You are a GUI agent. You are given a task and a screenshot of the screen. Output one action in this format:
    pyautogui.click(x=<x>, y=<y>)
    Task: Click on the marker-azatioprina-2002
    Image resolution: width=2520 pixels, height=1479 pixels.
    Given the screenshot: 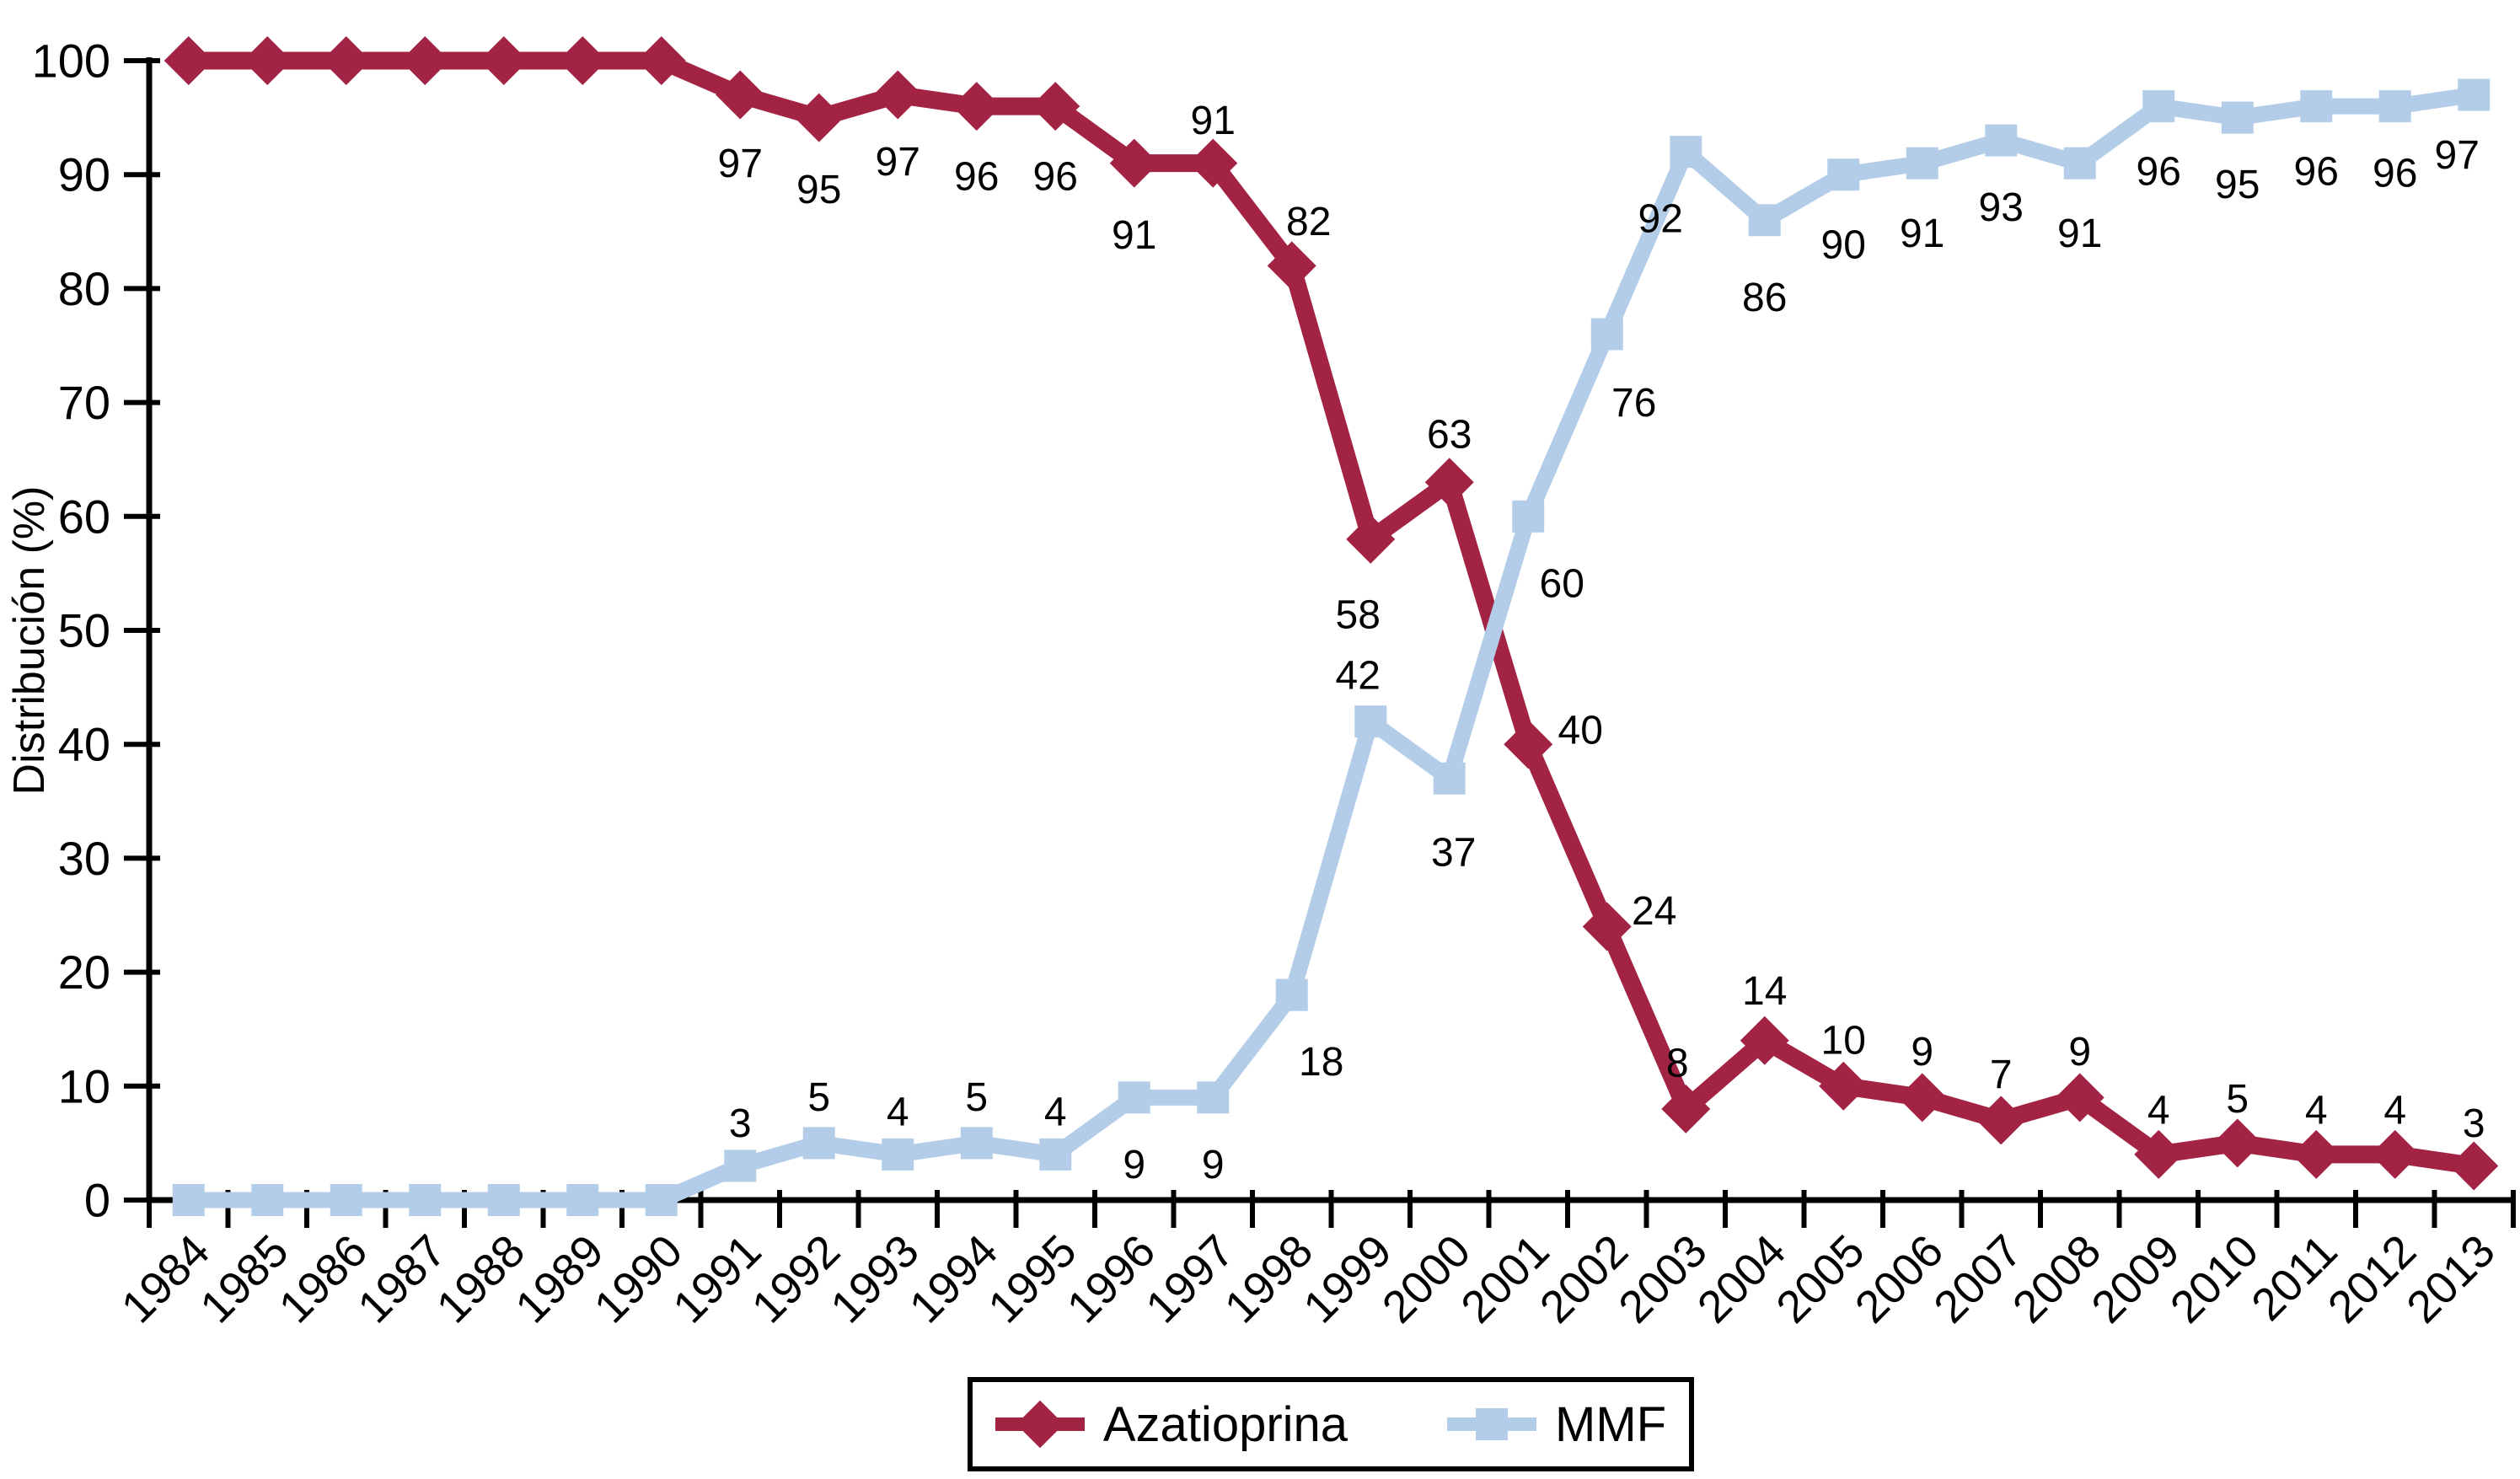 What is the action you would take?
    pyautogui.click(x=1607, y=926)
    